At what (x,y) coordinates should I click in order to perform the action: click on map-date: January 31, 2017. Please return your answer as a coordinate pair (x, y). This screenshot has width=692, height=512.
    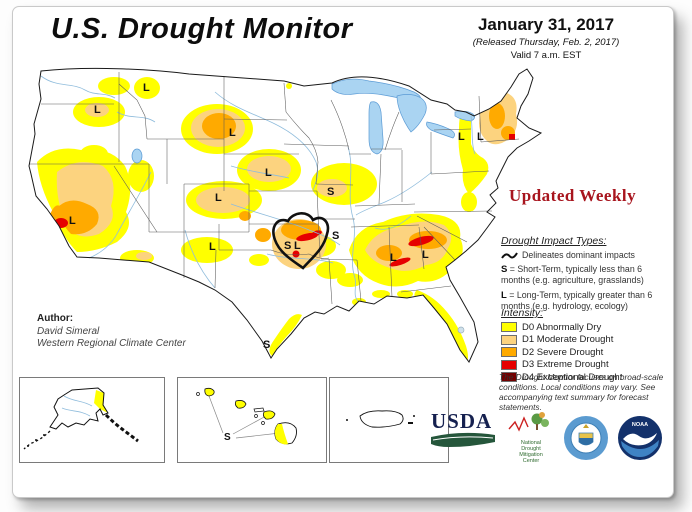
    Looking at the image, I should click on (546, 24).